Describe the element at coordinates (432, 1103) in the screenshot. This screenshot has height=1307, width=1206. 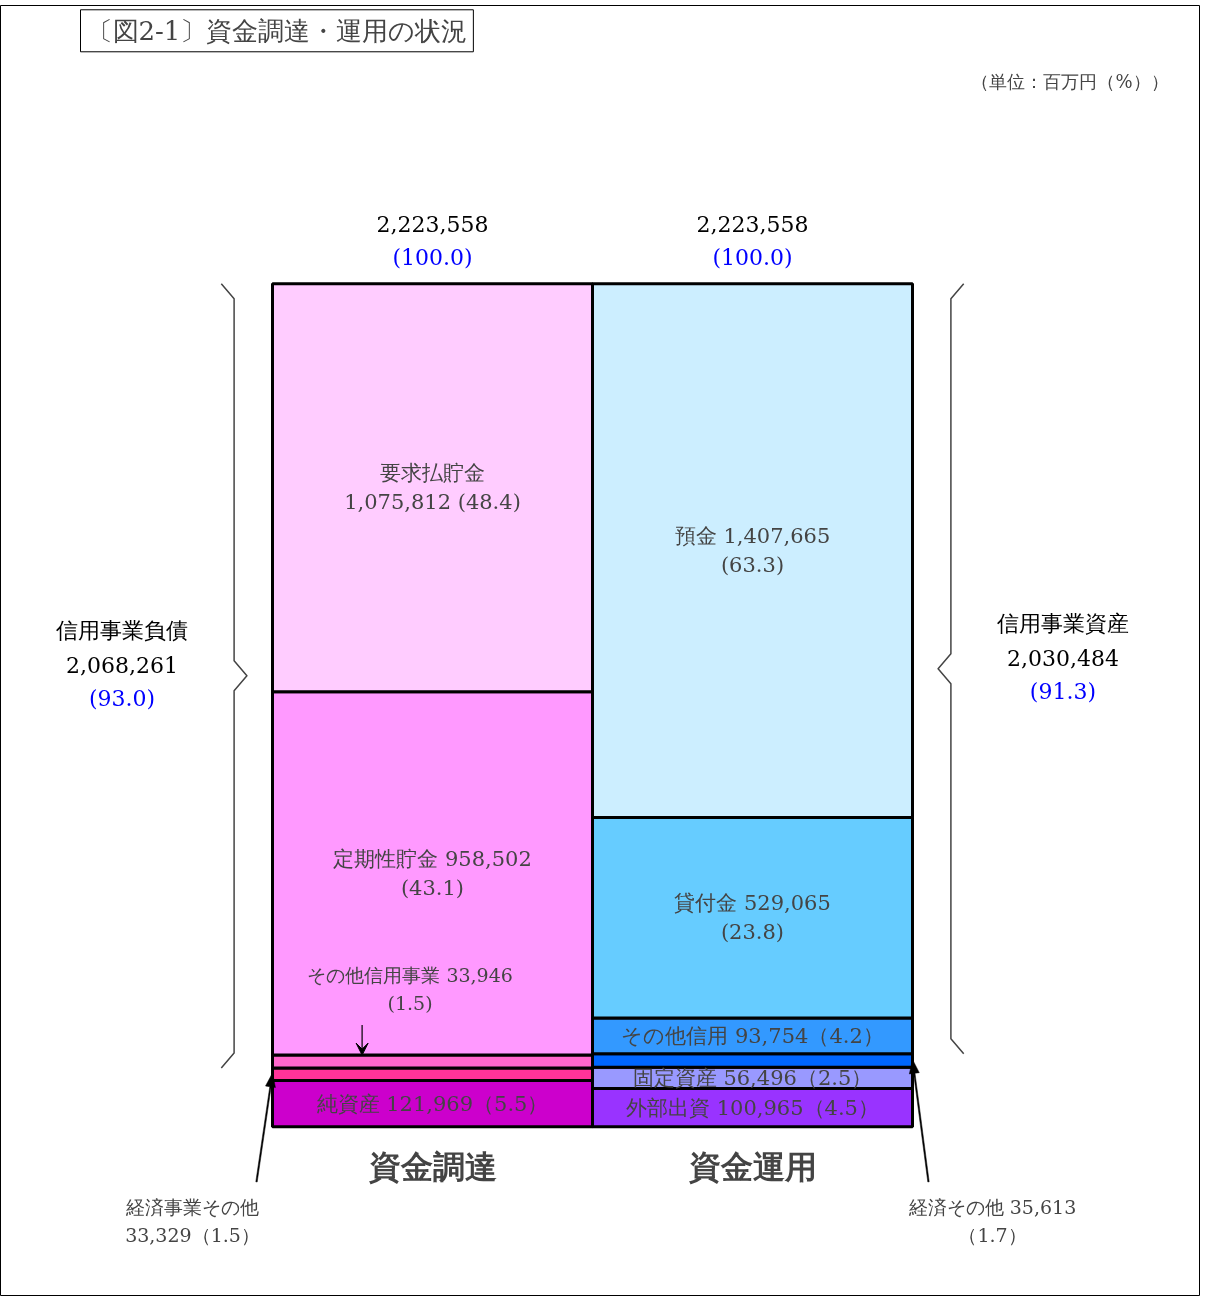
I see `data-label: 純資産 121,969（5.5）` at that location.